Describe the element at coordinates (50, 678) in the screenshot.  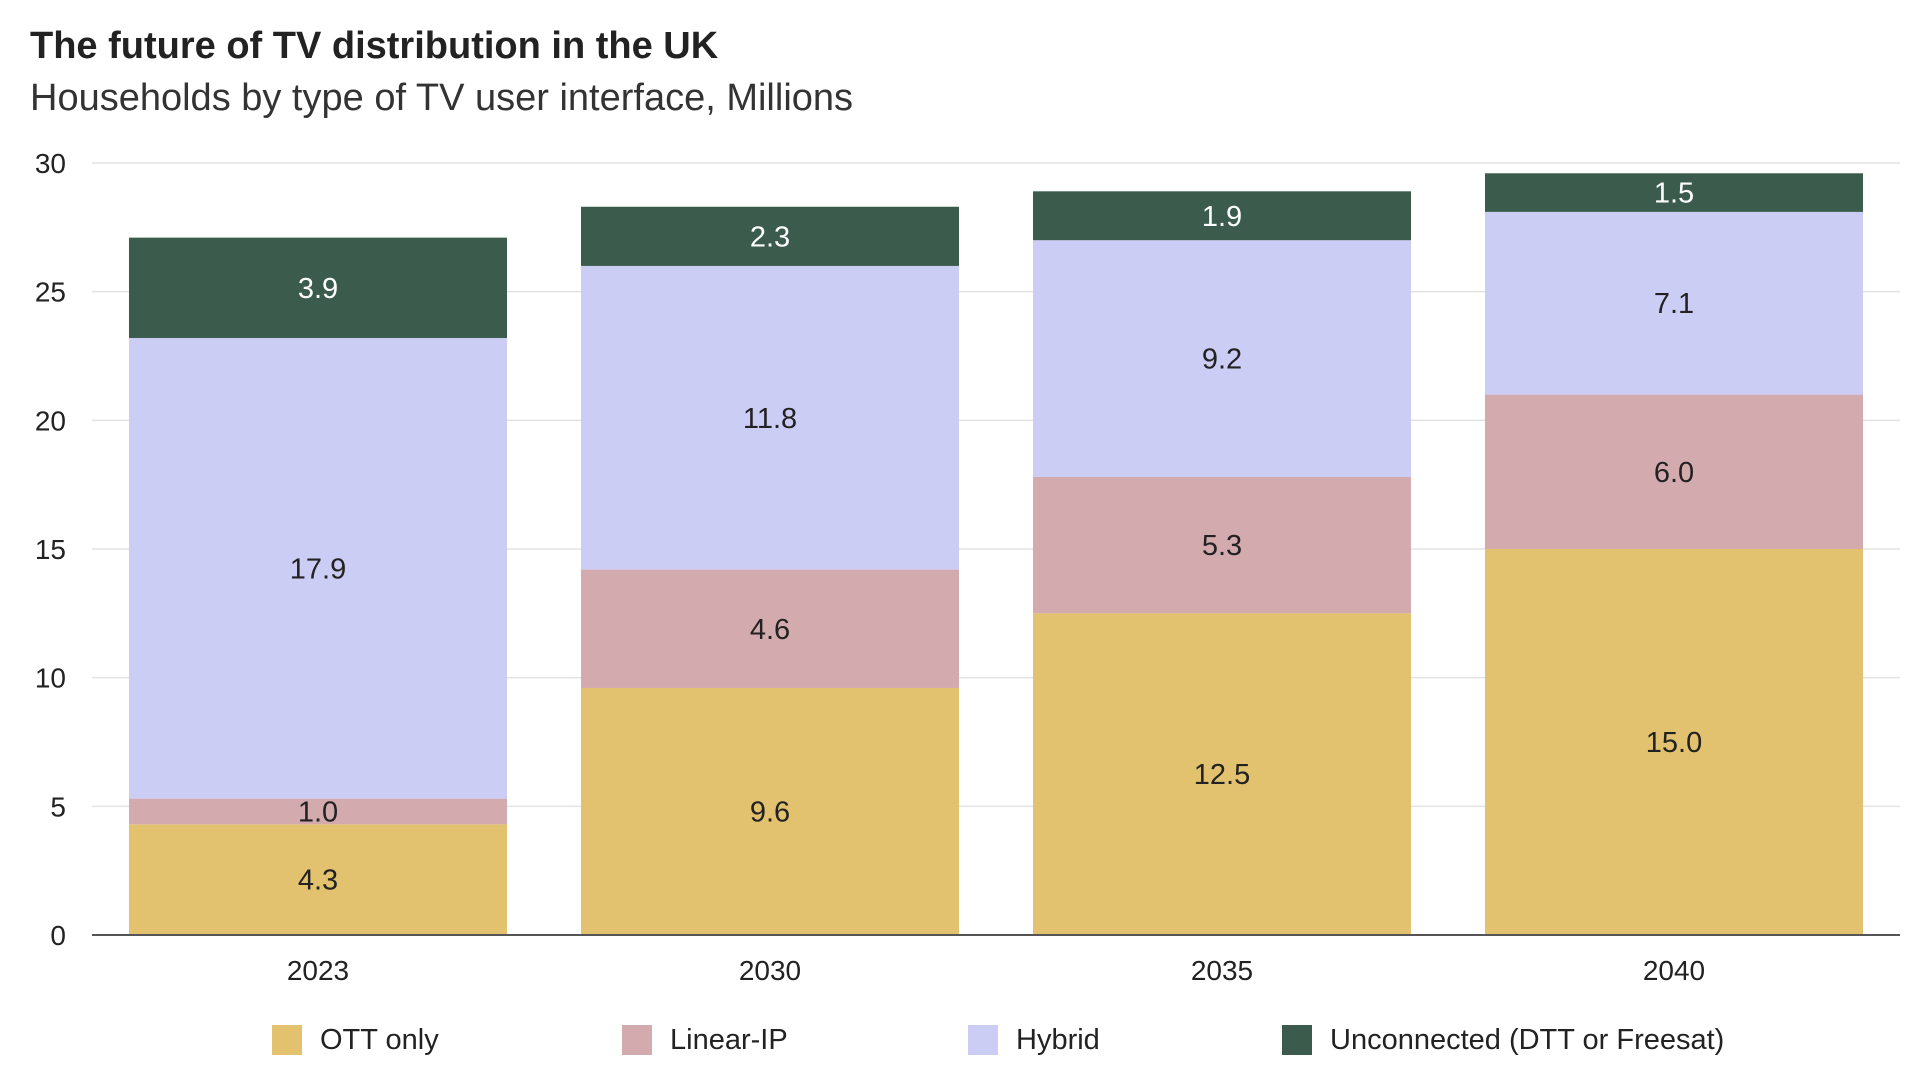
I see `y-tick-label: 10` at that location.